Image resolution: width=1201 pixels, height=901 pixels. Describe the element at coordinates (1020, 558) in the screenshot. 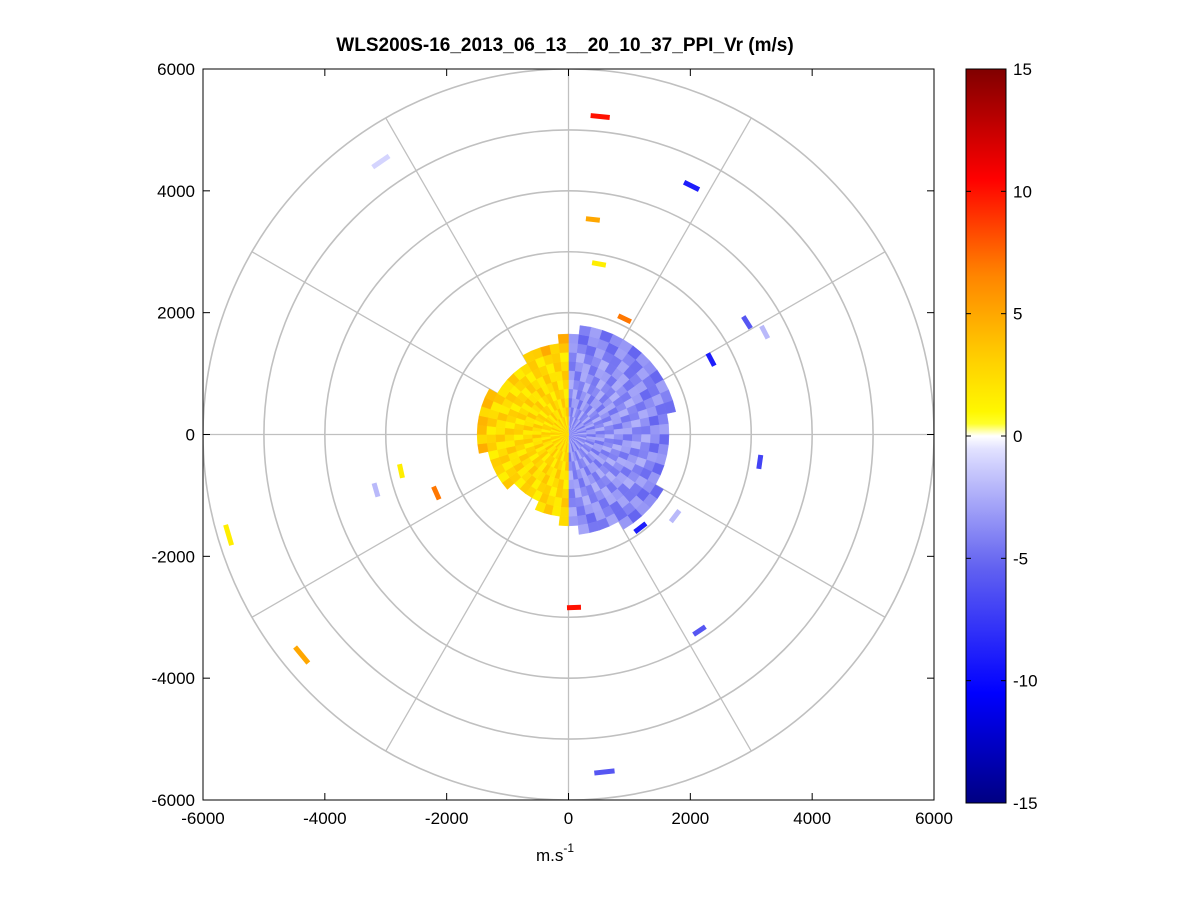

I see `colorbar-tick-label: -5` at that location.